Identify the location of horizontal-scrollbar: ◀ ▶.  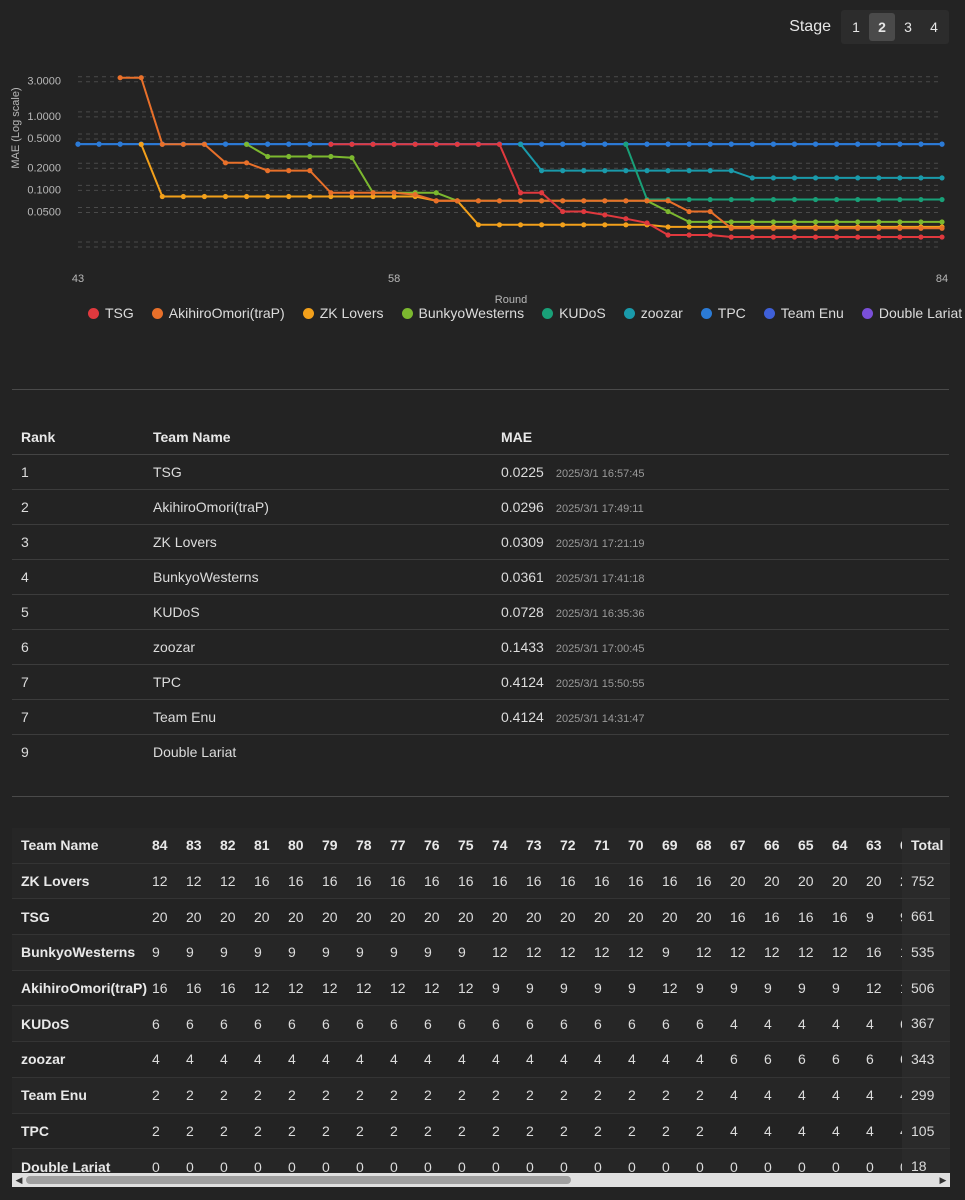
(481, 1180).